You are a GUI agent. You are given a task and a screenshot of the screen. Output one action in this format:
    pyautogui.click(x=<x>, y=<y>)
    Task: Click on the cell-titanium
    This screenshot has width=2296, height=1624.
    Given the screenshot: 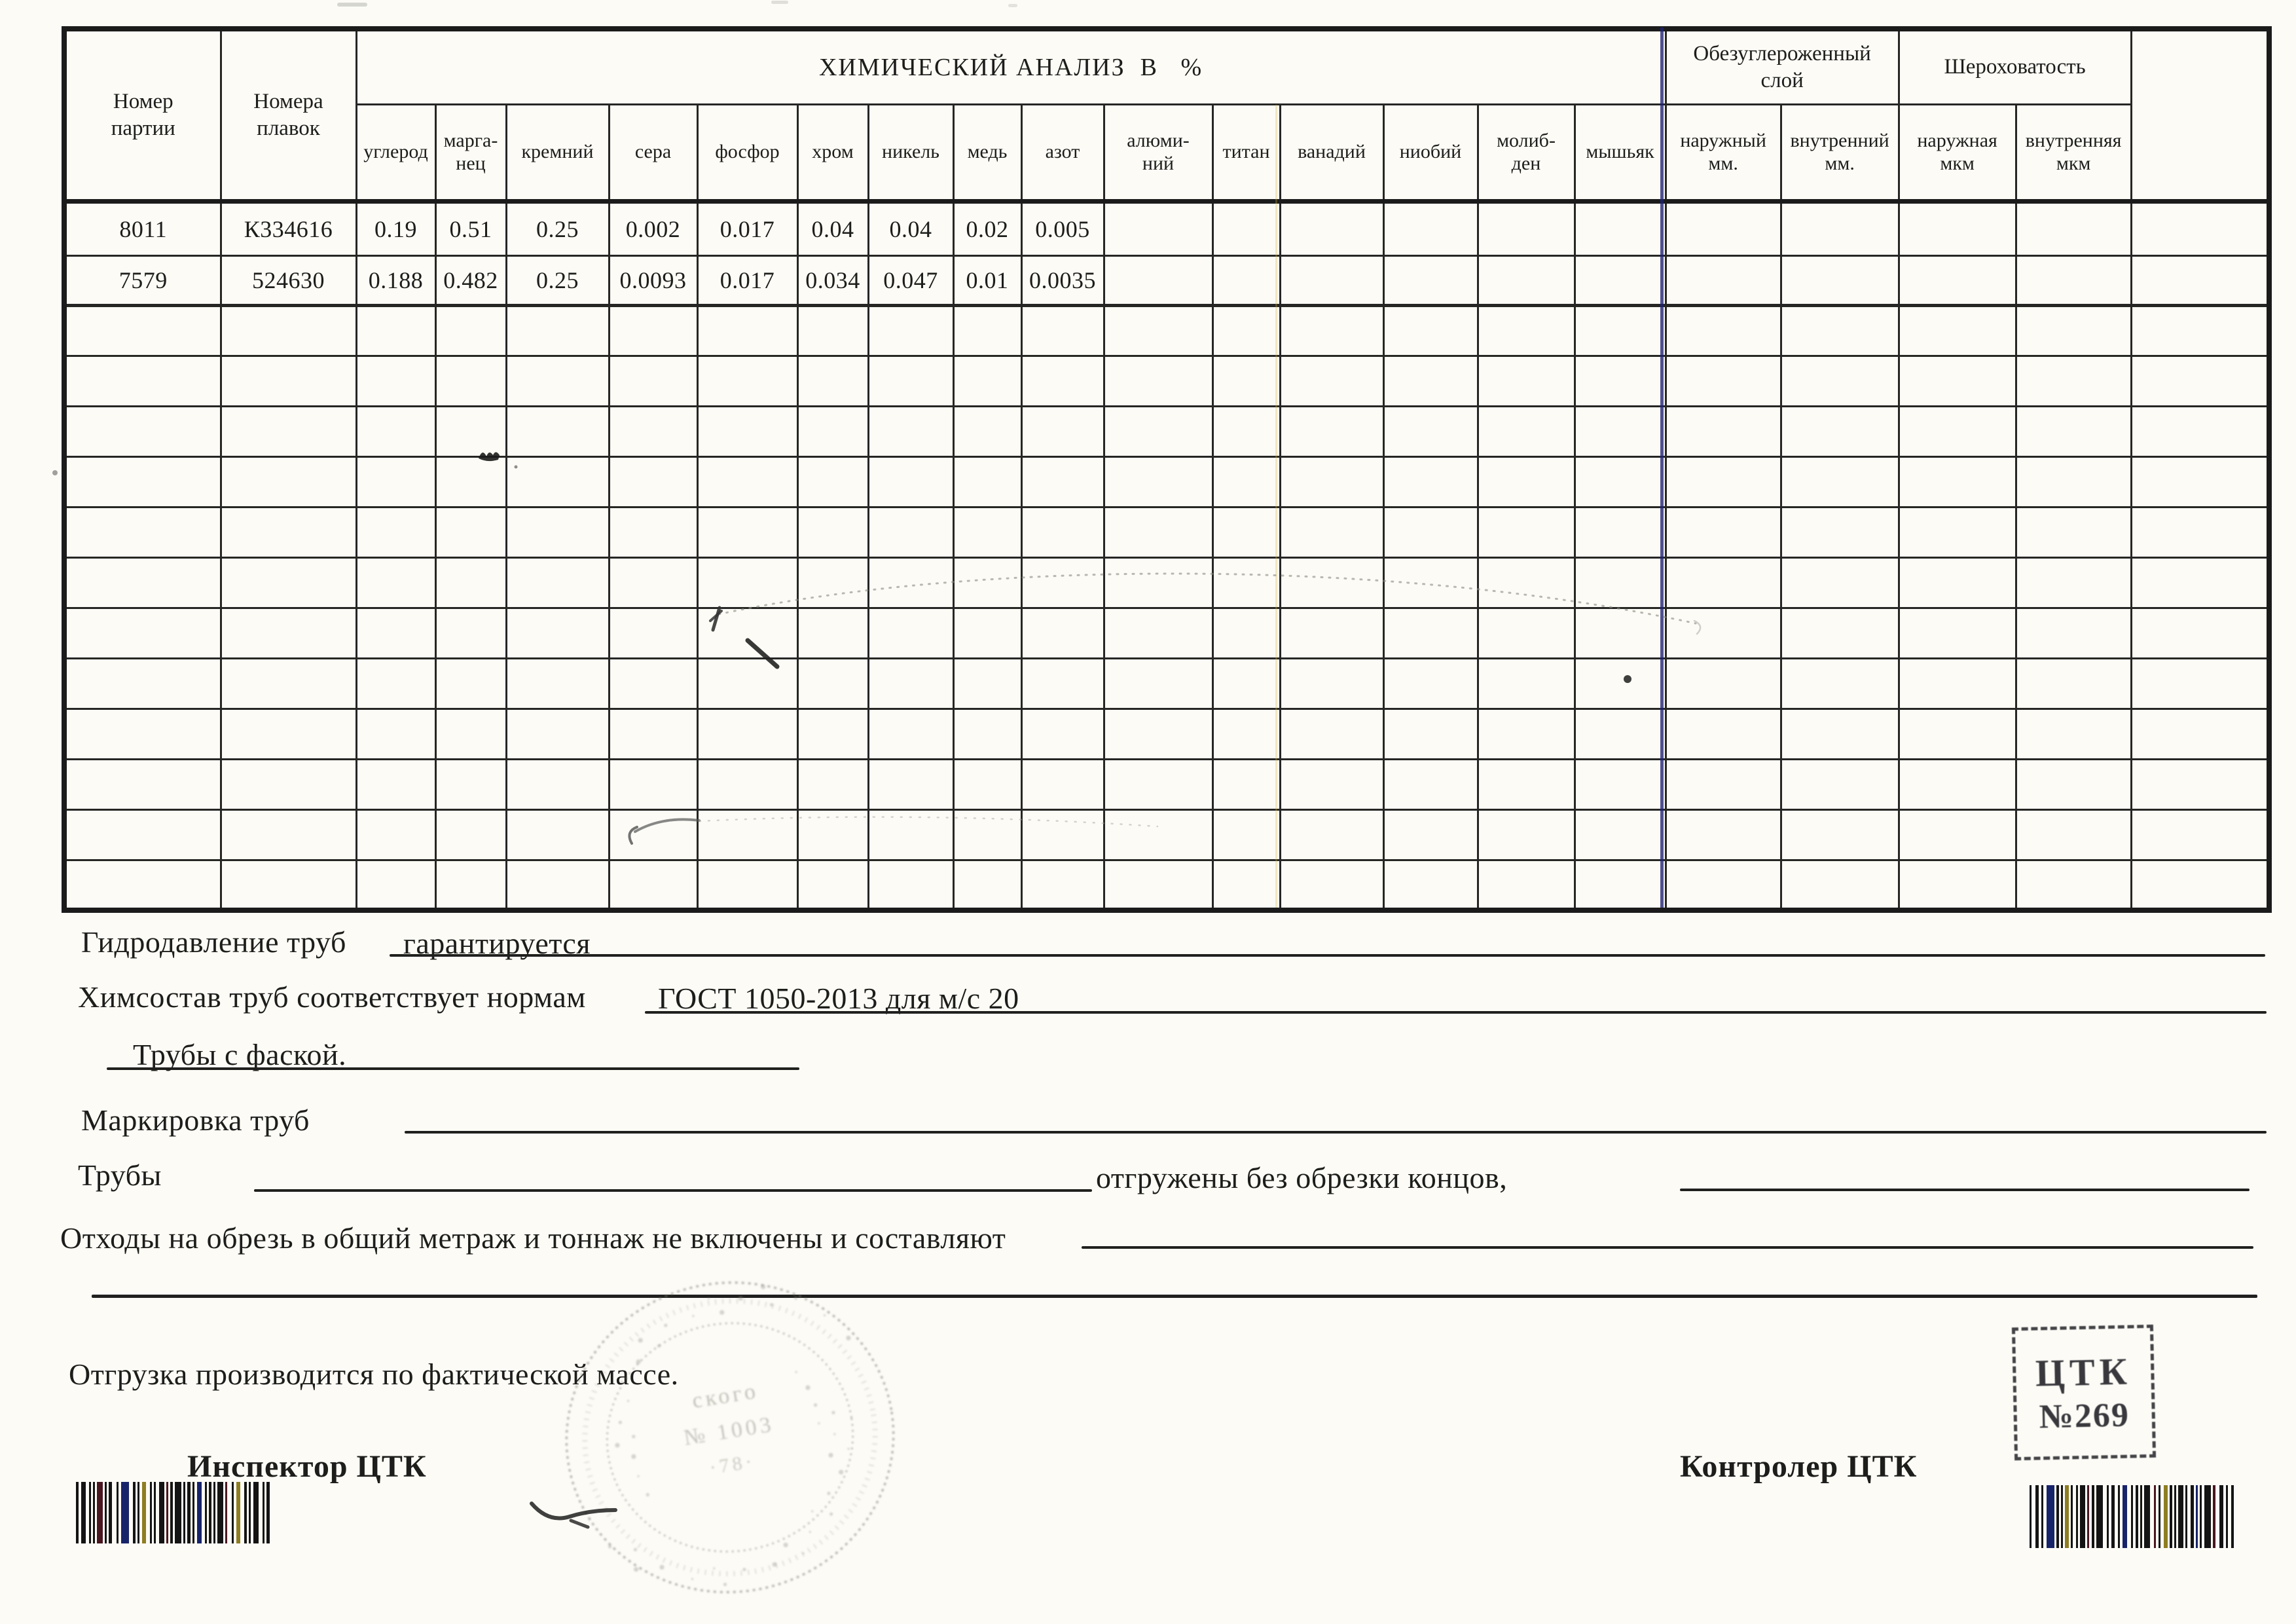 What is the action you would take?
    pyautogui.click(x=1246, y=280)
    